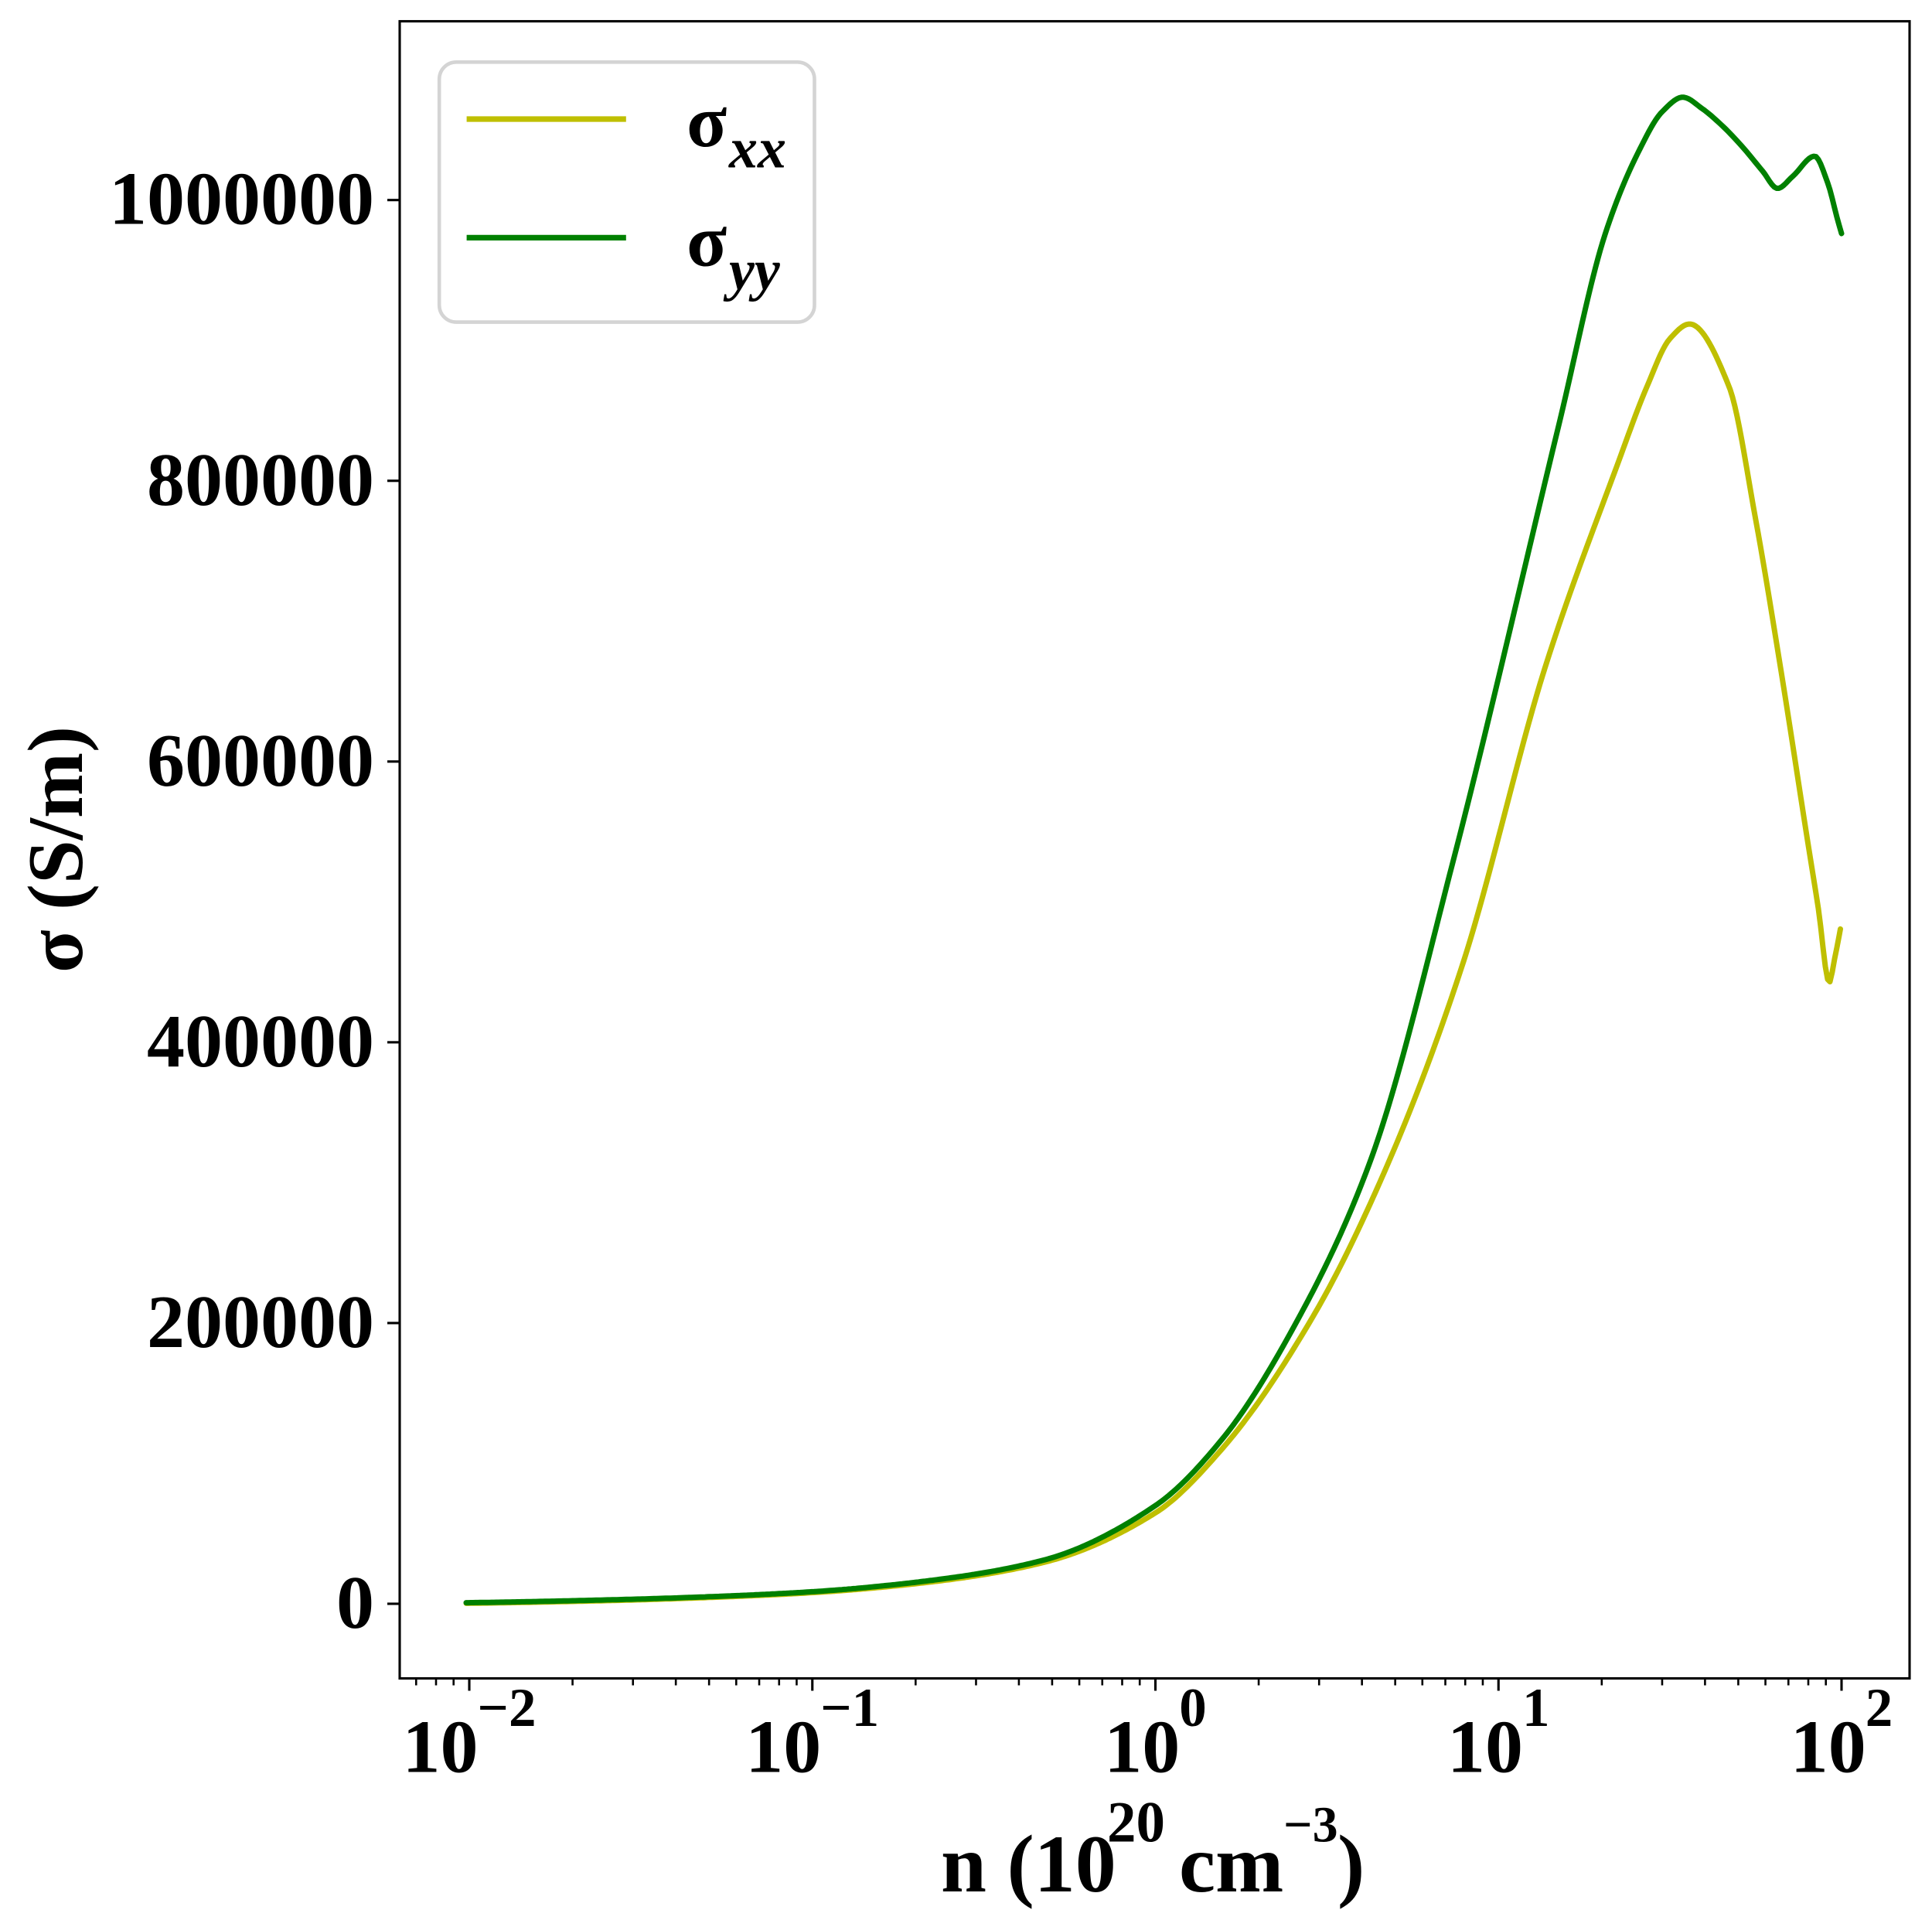 The image size is (1932, 1927). I want to click on svg-text: 800000, so click(260, 480).